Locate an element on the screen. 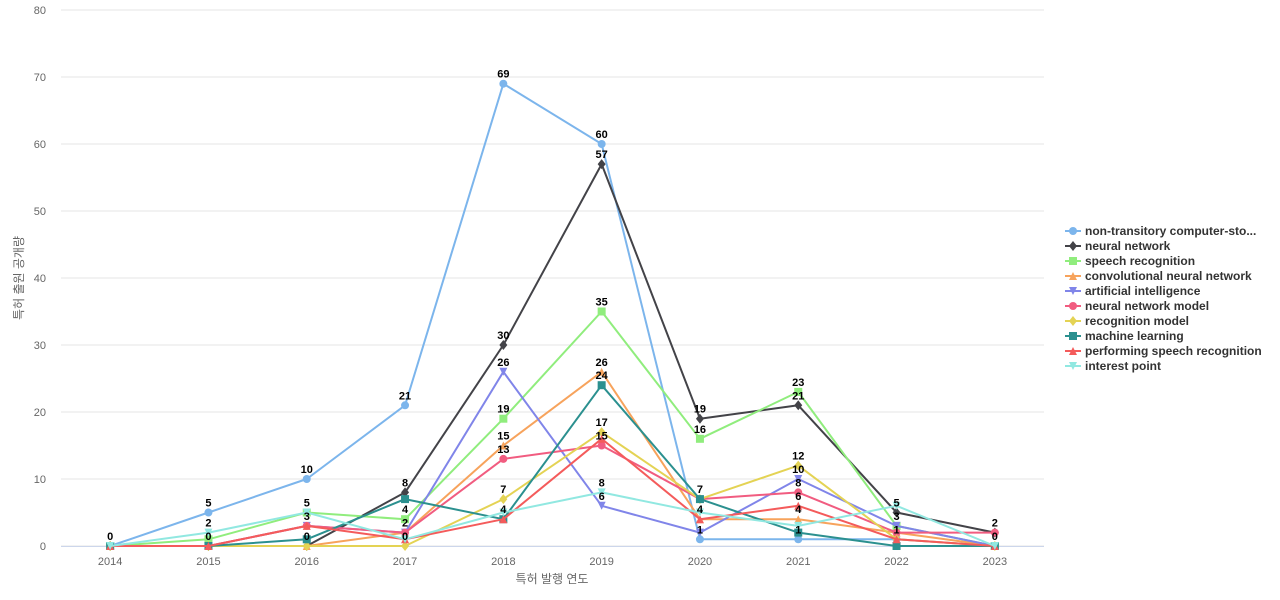 The height and width of the screenshot is (600, 1280). data-label: 1 is located at coordinates (700, 530).